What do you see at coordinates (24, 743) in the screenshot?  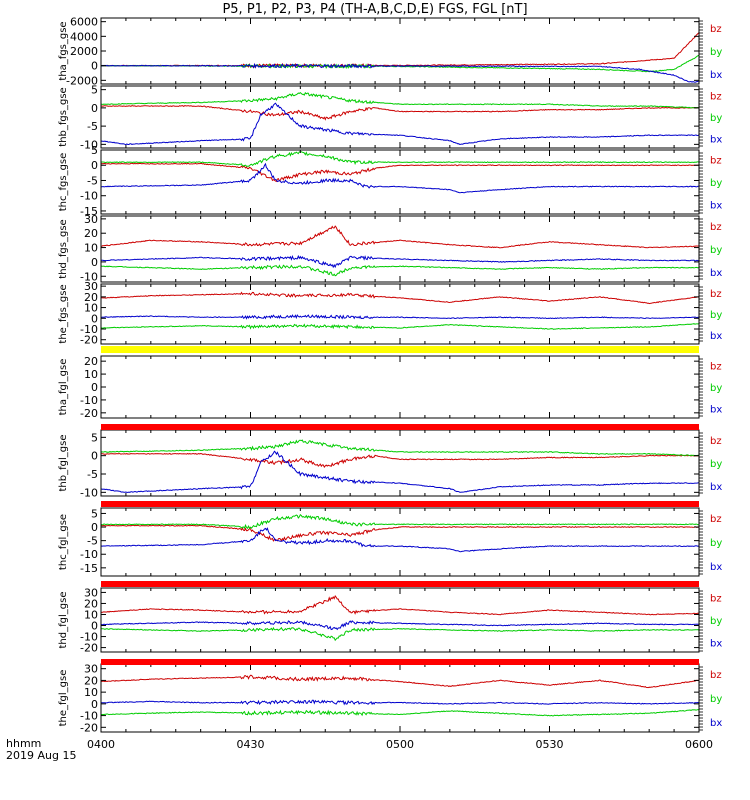 I see `time-axis-label: hhmm` at bounding box center [24, 743].